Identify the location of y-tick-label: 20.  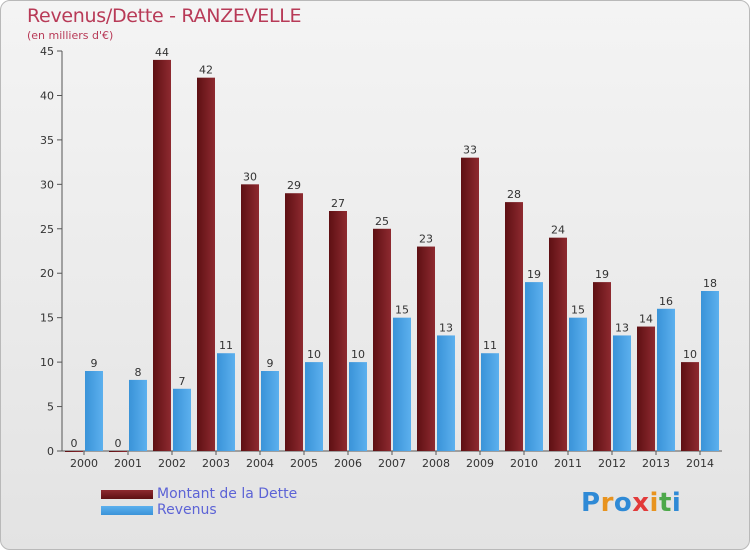
(47, 273).